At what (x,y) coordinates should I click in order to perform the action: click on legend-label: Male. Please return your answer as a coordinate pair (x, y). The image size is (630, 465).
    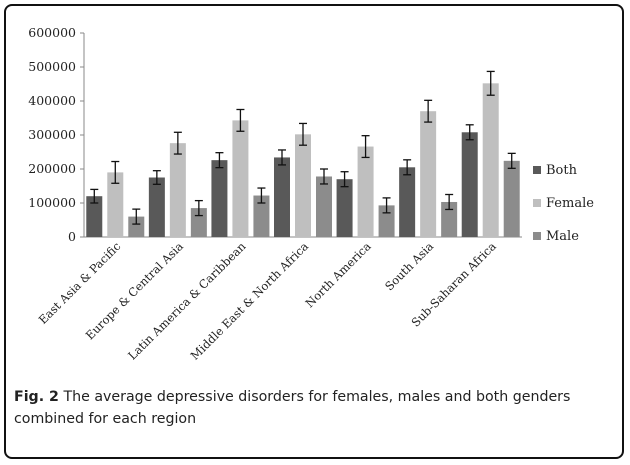
    Looking at the image, I should click on (562, 236).